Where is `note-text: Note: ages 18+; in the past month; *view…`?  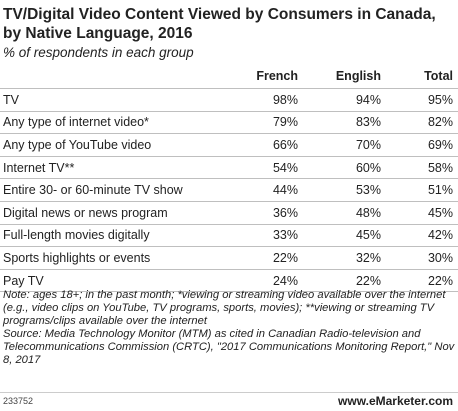 note-text: Note: ages 18+; in the past month; *view… is located at coordinates (224, 308).